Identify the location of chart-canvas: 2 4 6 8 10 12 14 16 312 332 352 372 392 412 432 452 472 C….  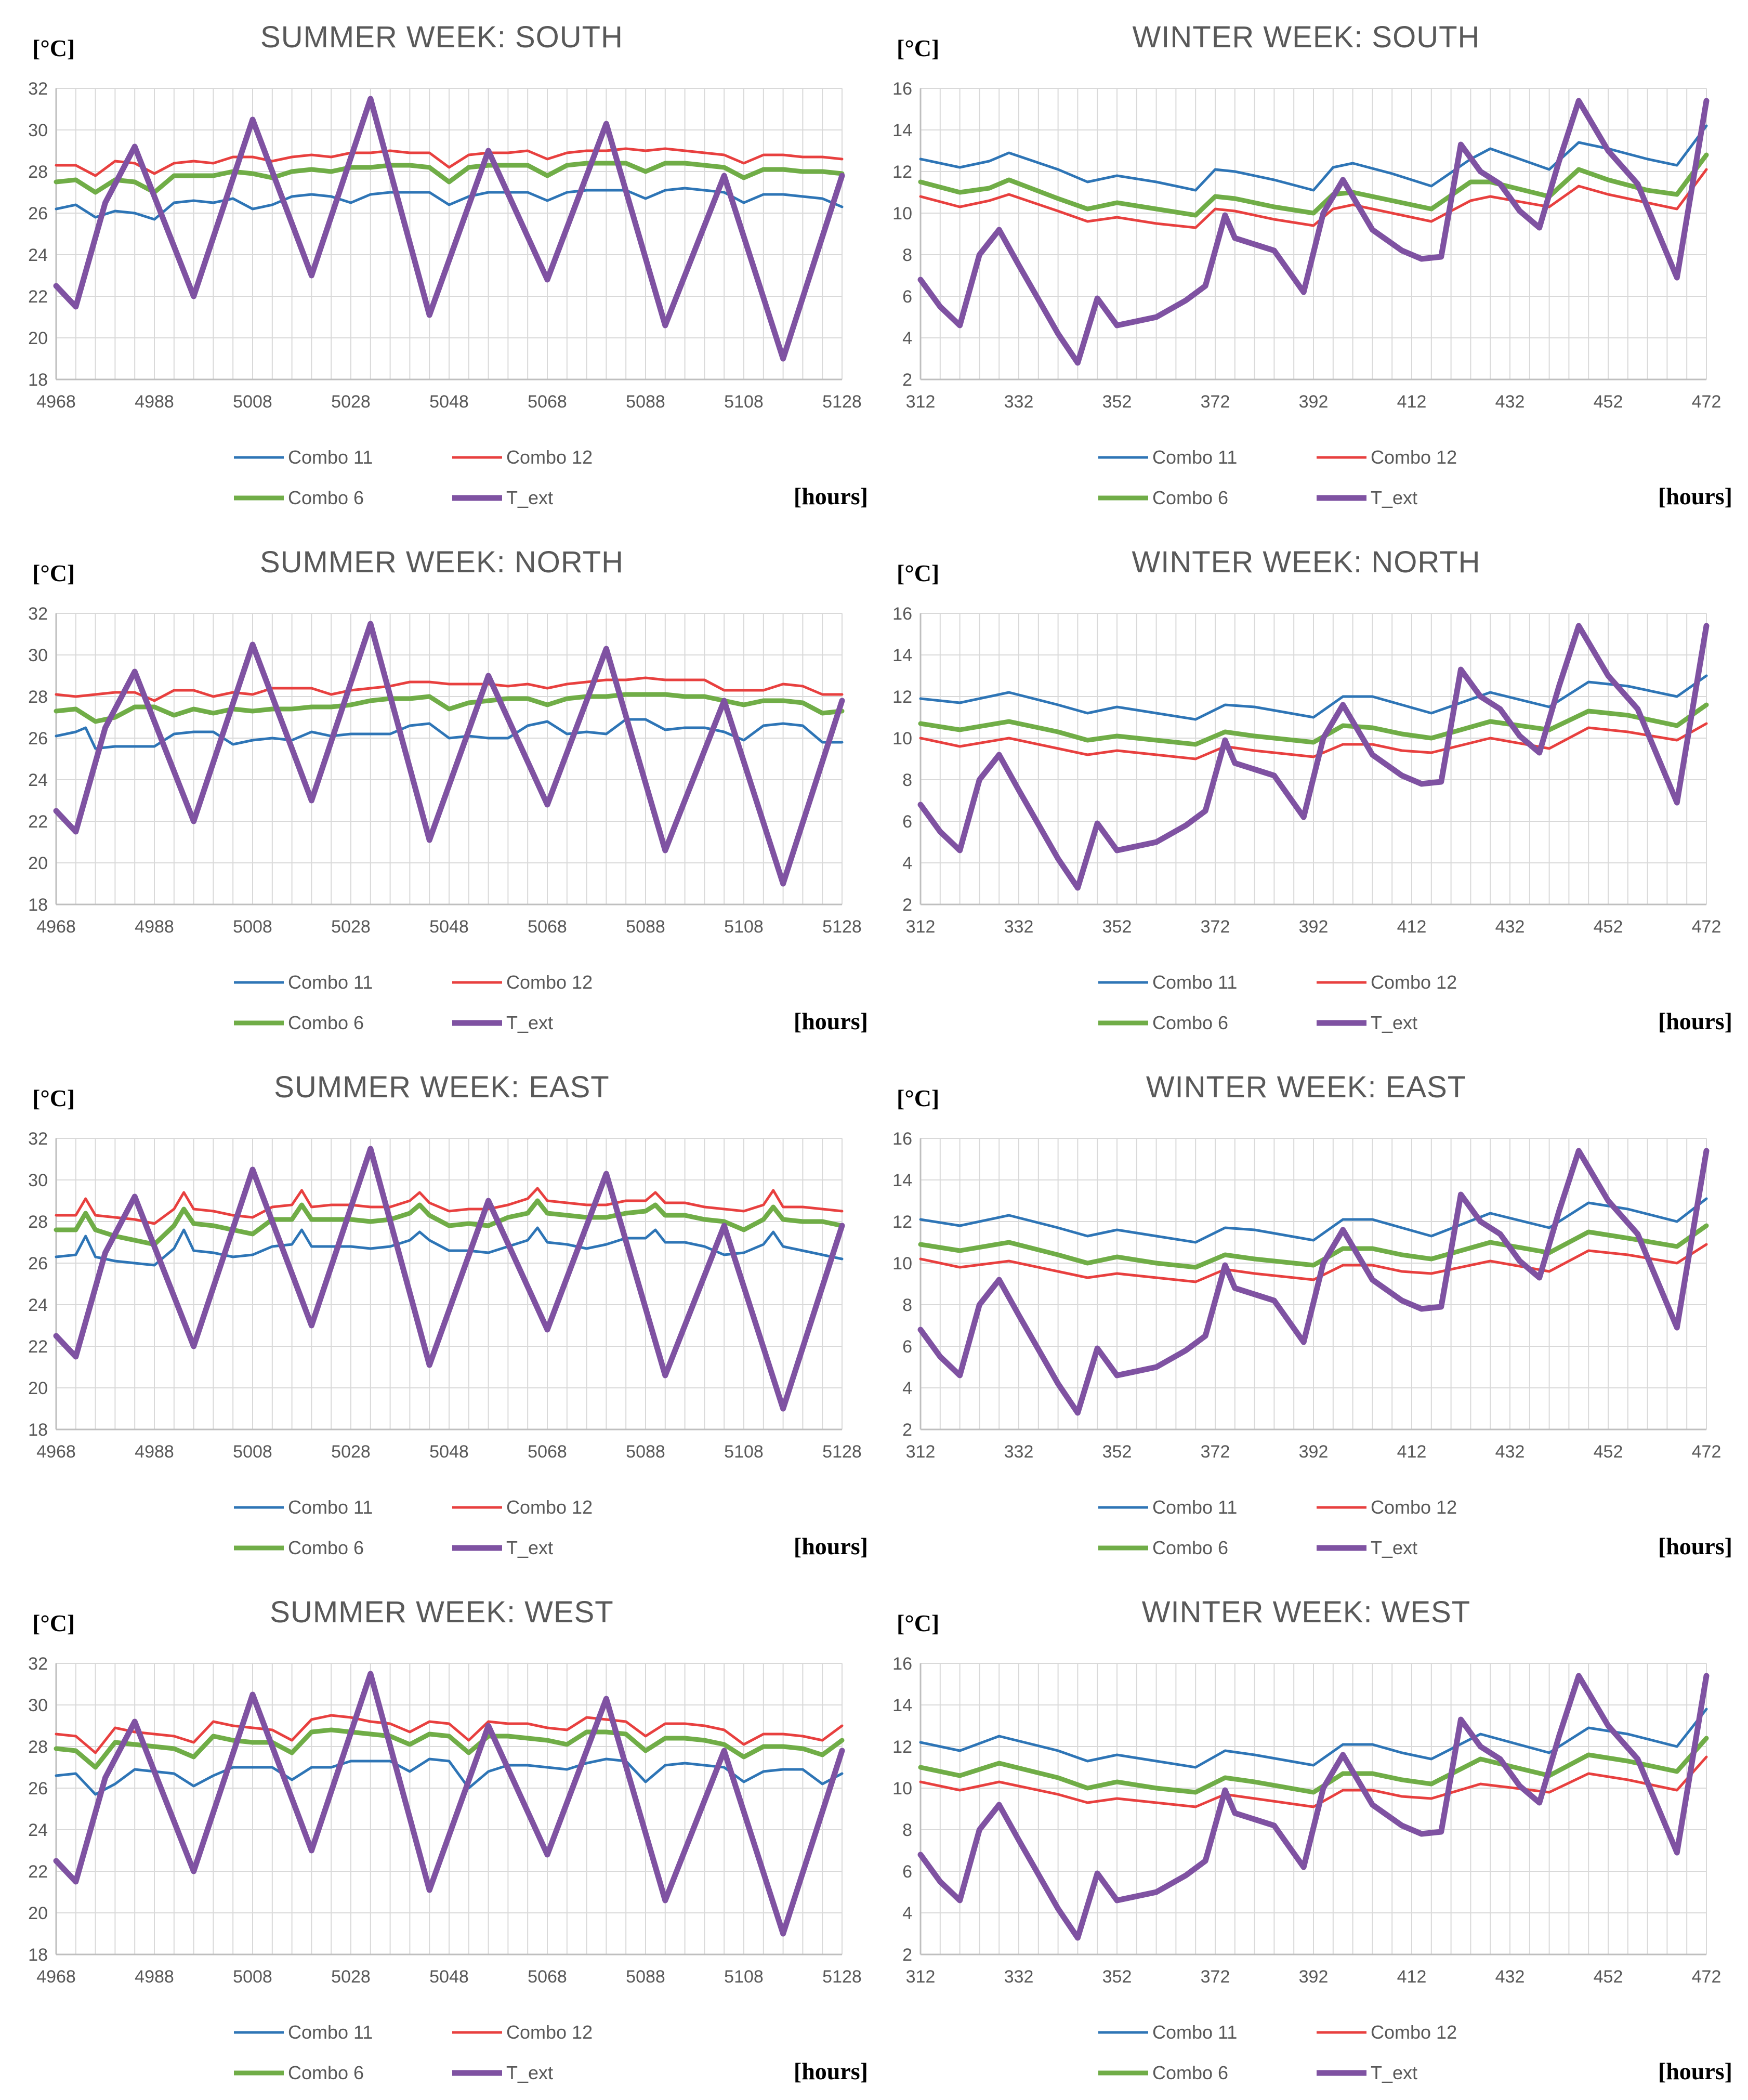
(1306, 1344).